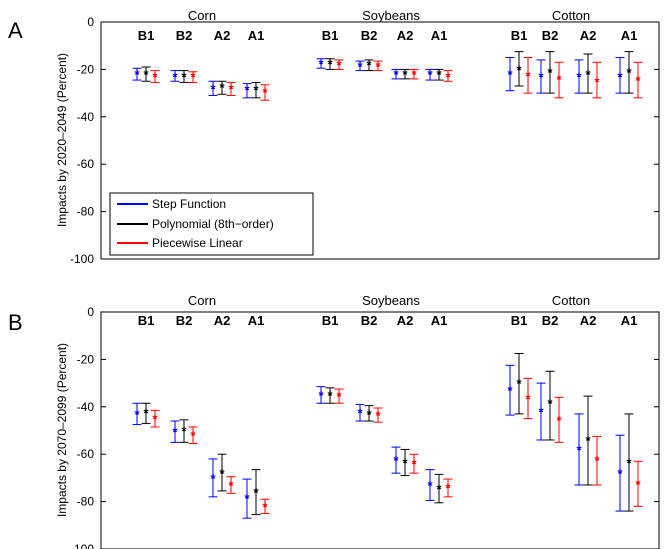 This screenshot has height=549, width=667. I want to click on ytick-label: -20, so click(86, 69).